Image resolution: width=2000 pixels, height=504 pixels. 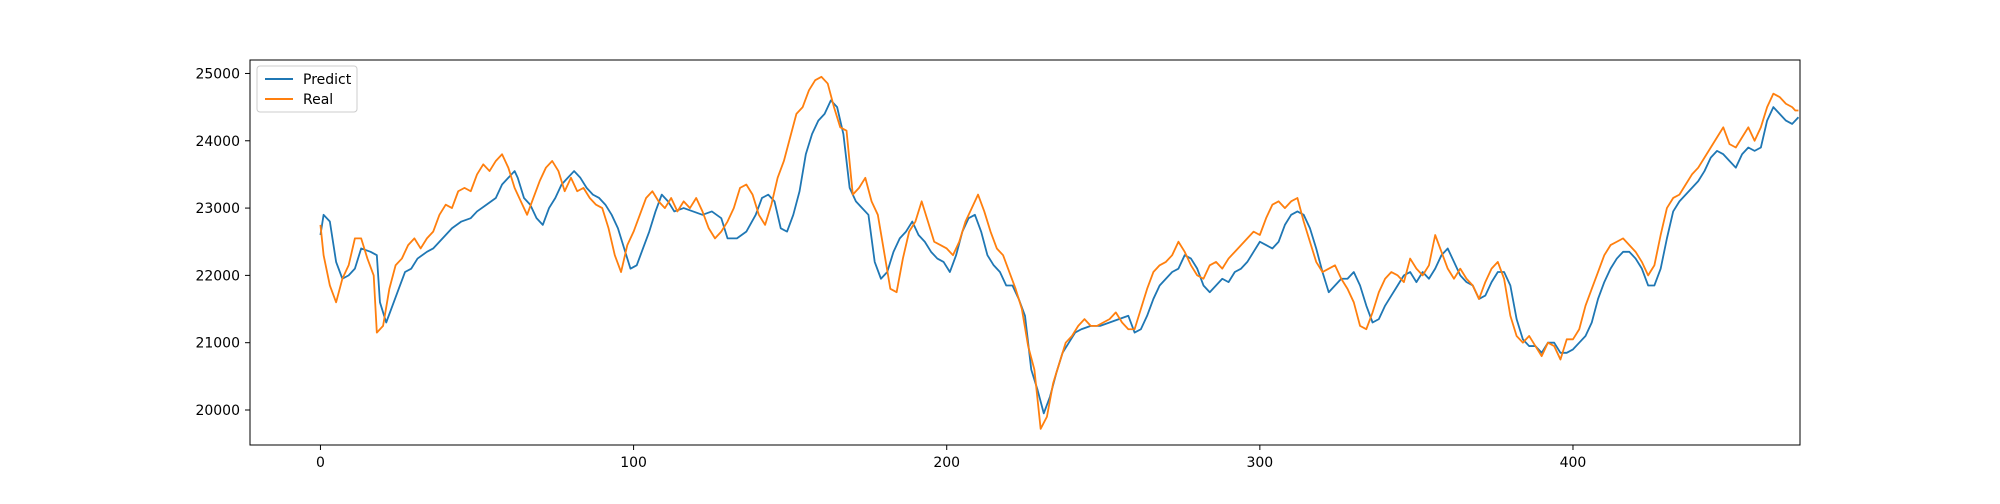 I want to click on legend-label-real: Real, so click(x=318, y=100).